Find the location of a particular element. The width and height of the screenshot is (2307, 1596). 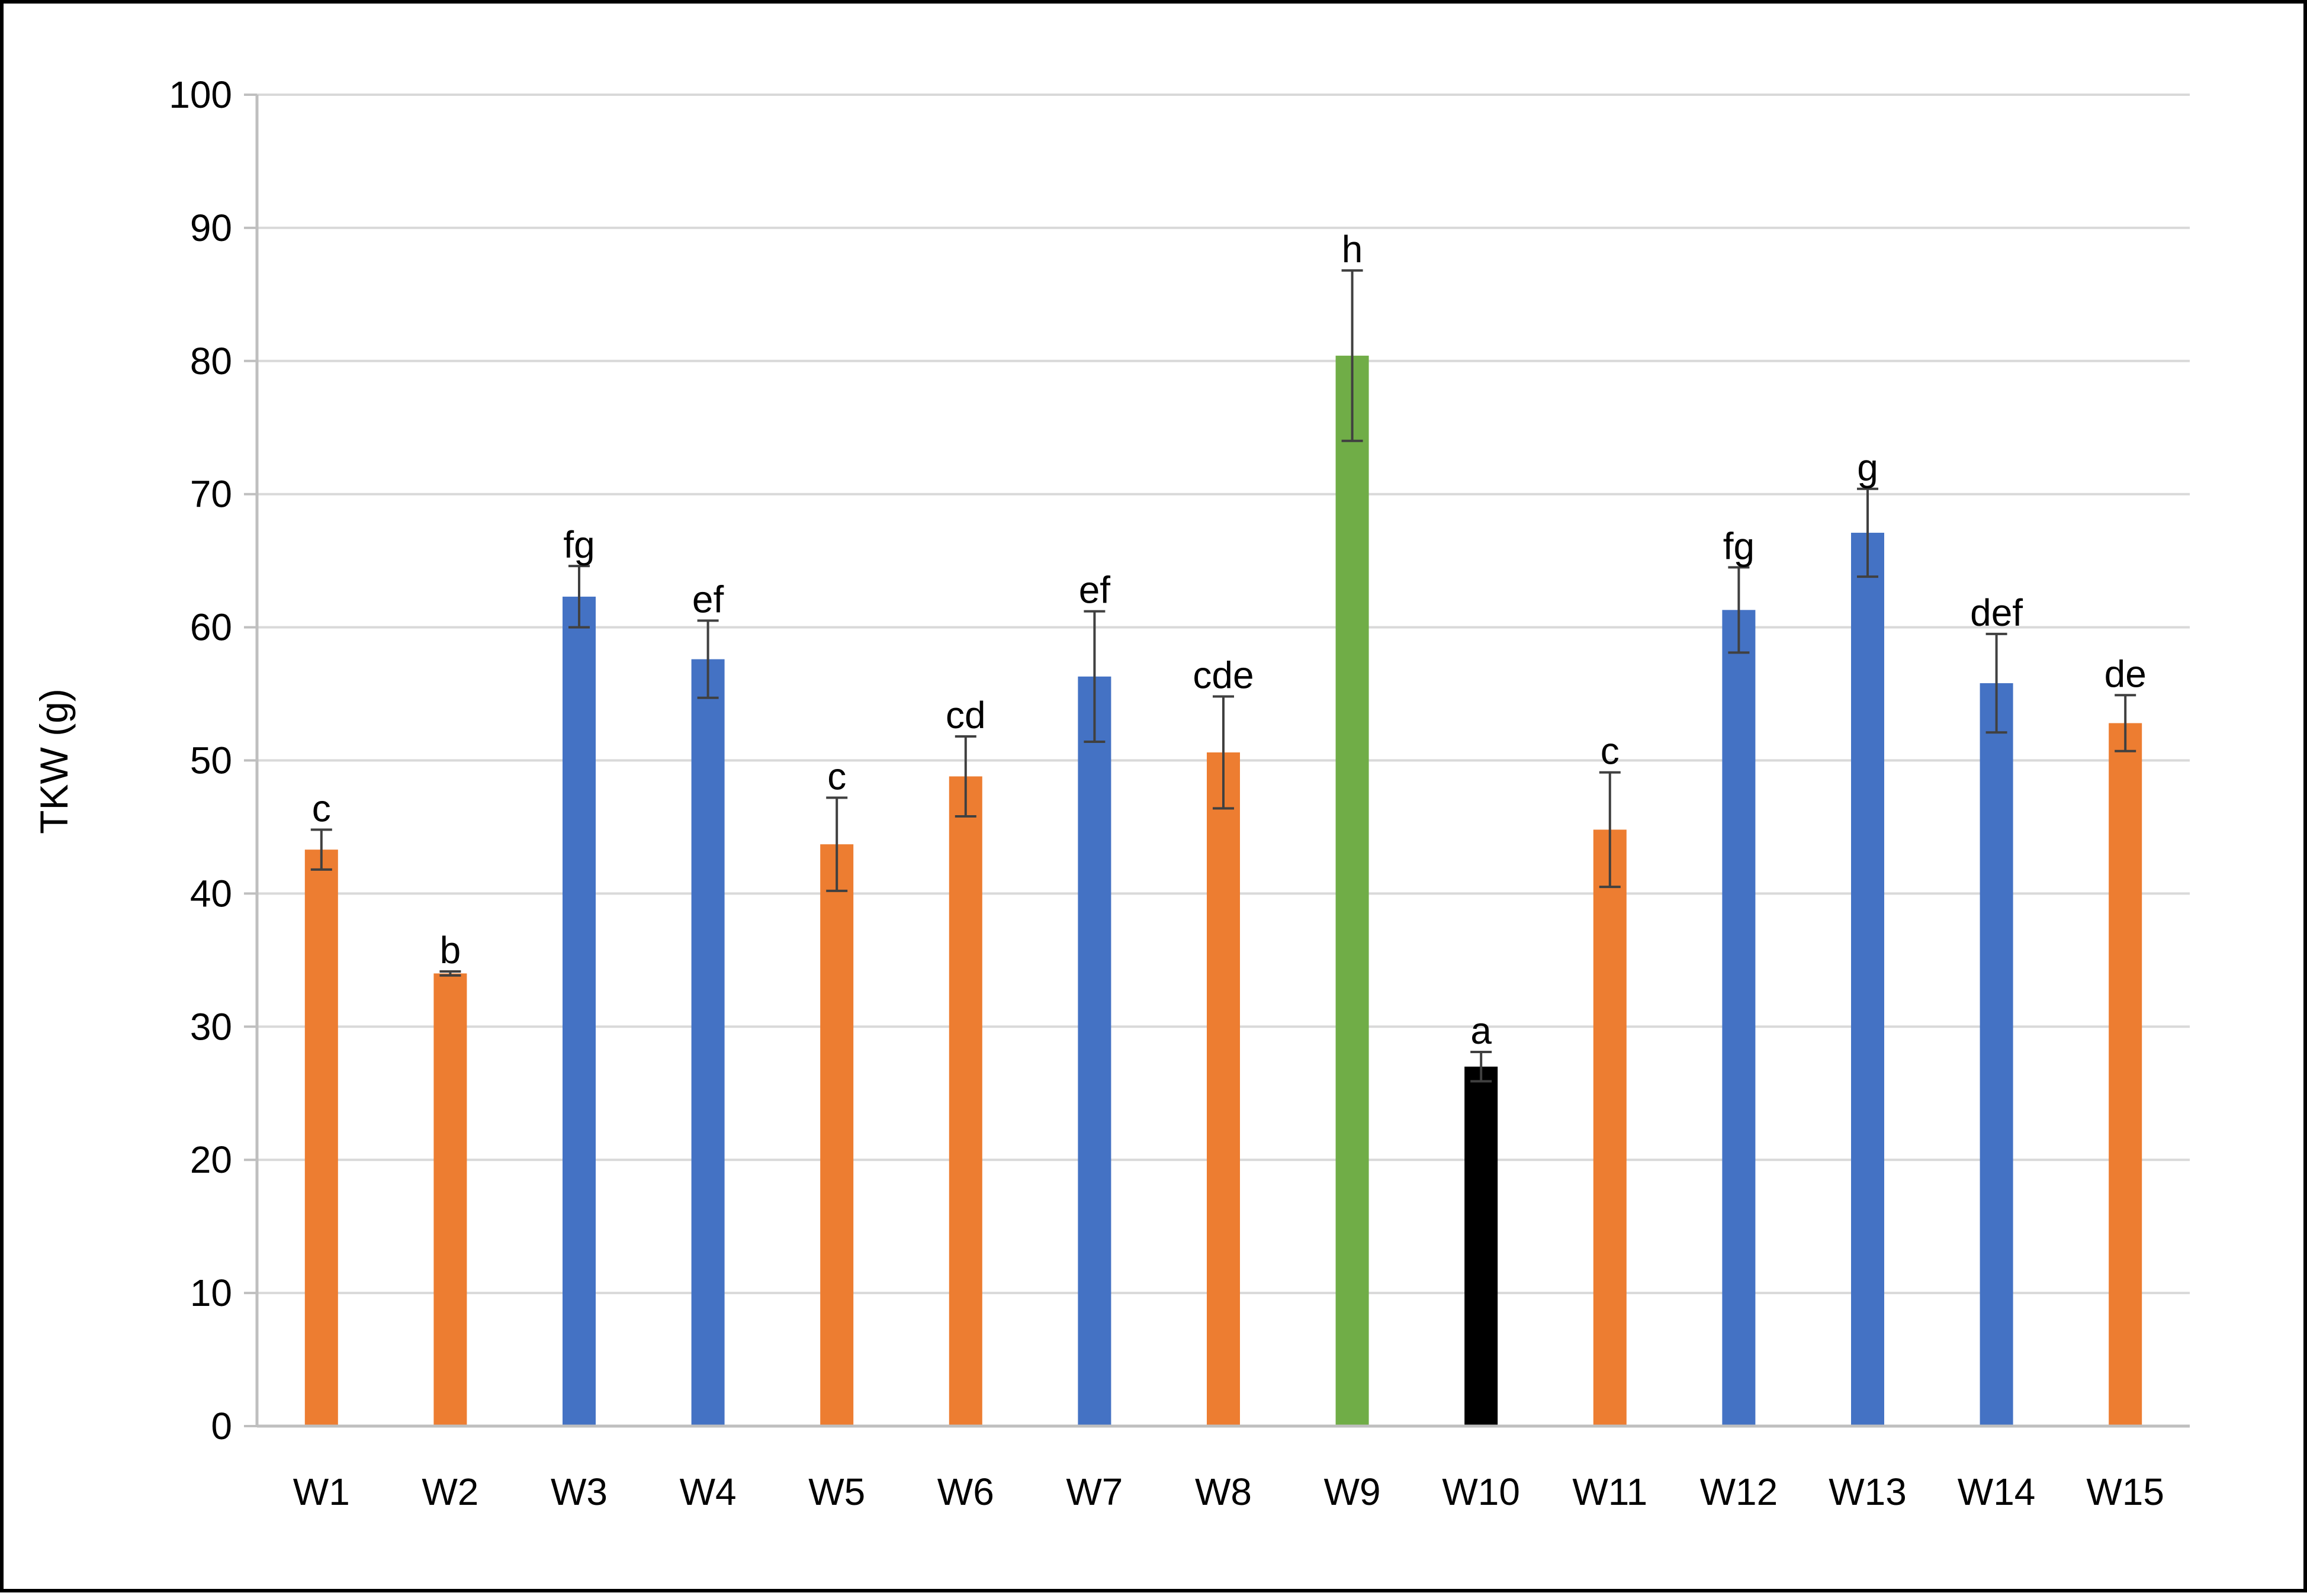

y-tick-label: 70 is located at coordinates (211, 494).